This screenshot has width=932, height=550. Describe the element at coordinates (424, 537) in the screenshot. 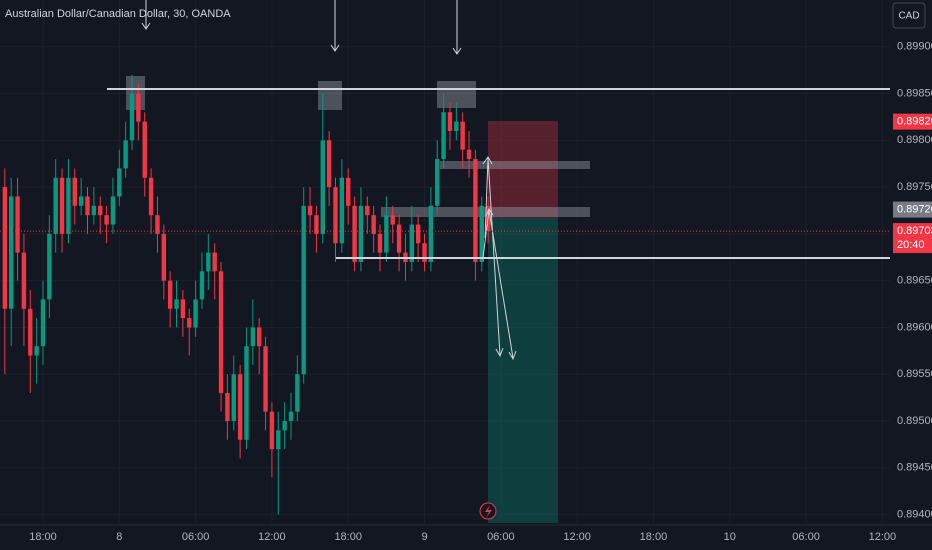

I see `x-tick-label: 9` at that location.